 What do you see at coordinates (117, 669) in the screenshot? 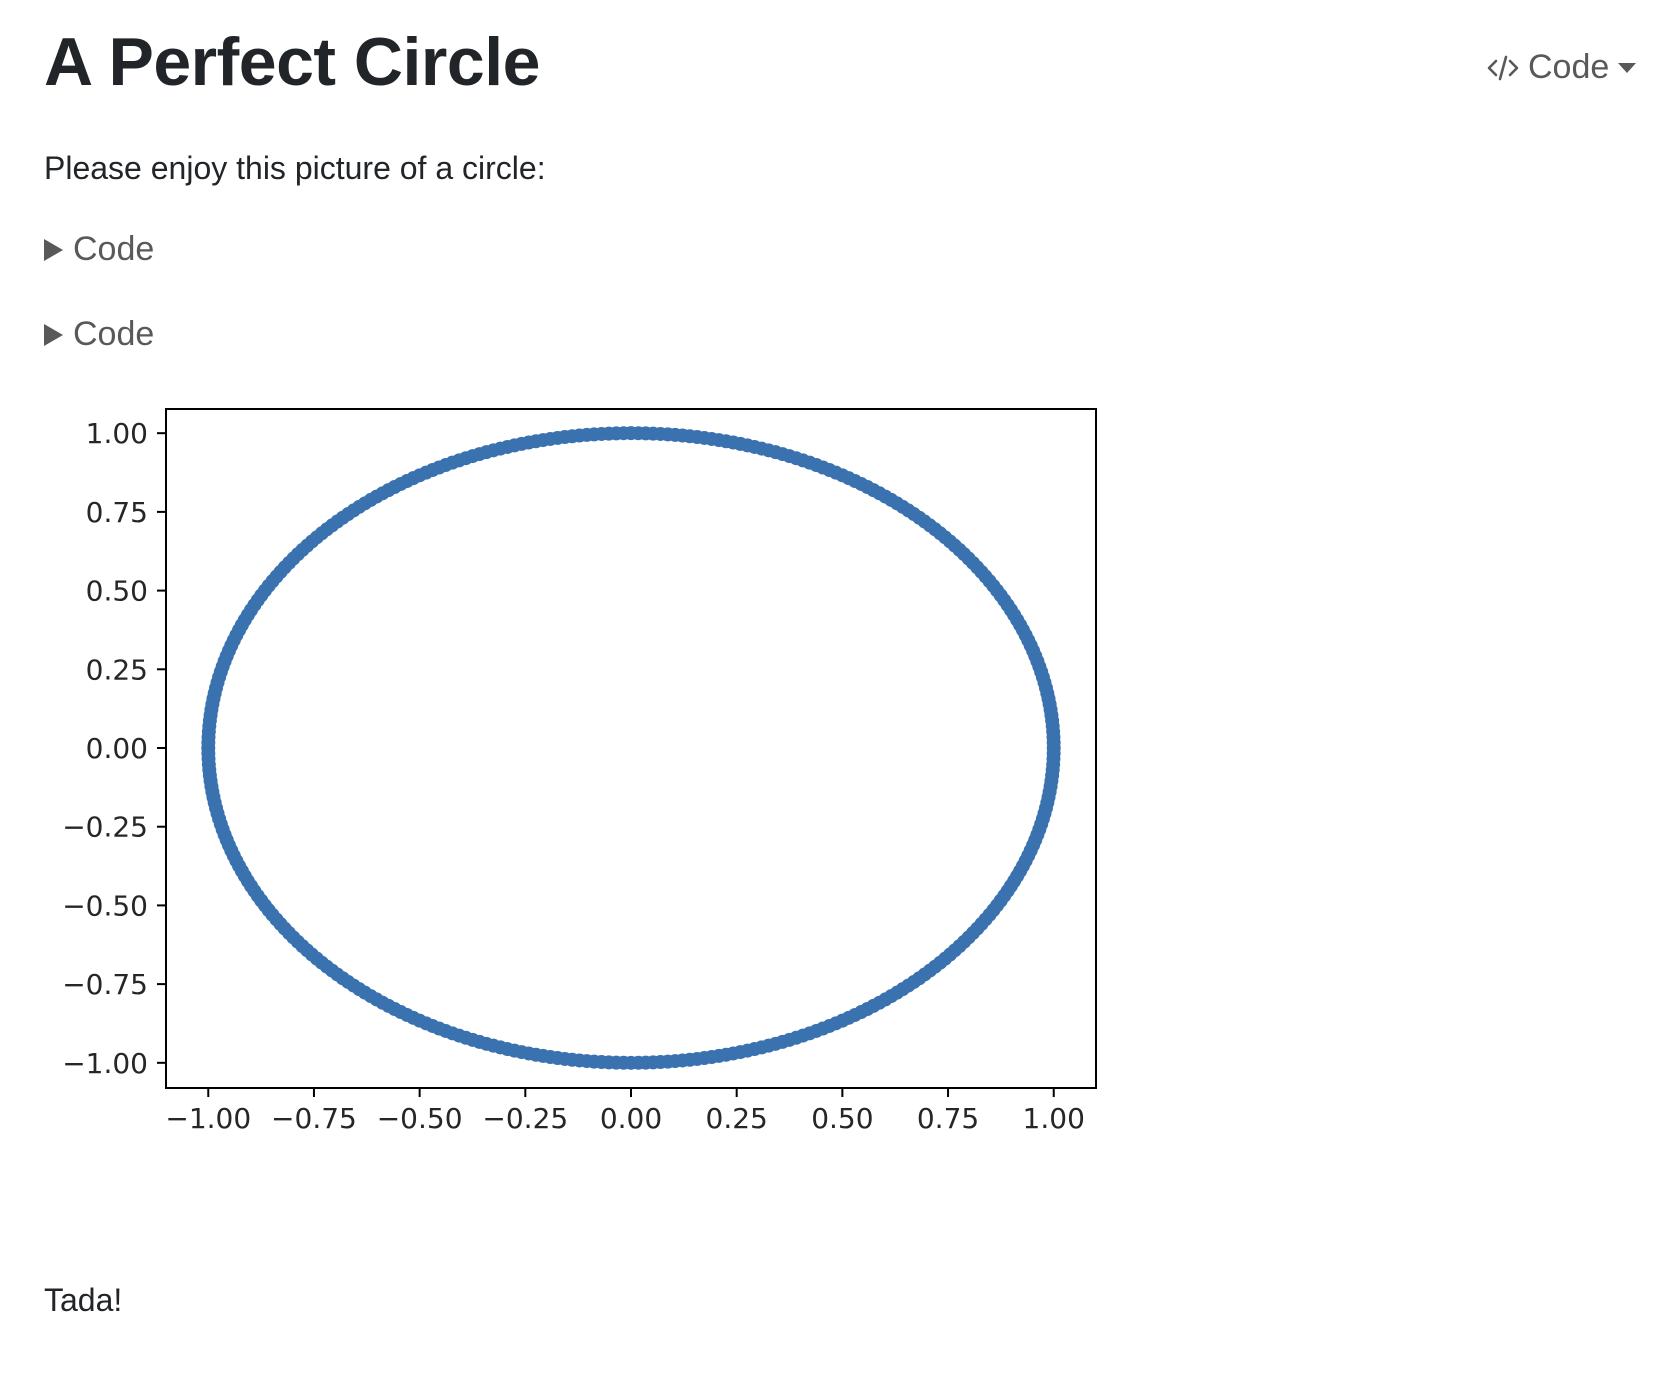
I see `y-tick-label: 0.25` at bounding box center [117, 669].